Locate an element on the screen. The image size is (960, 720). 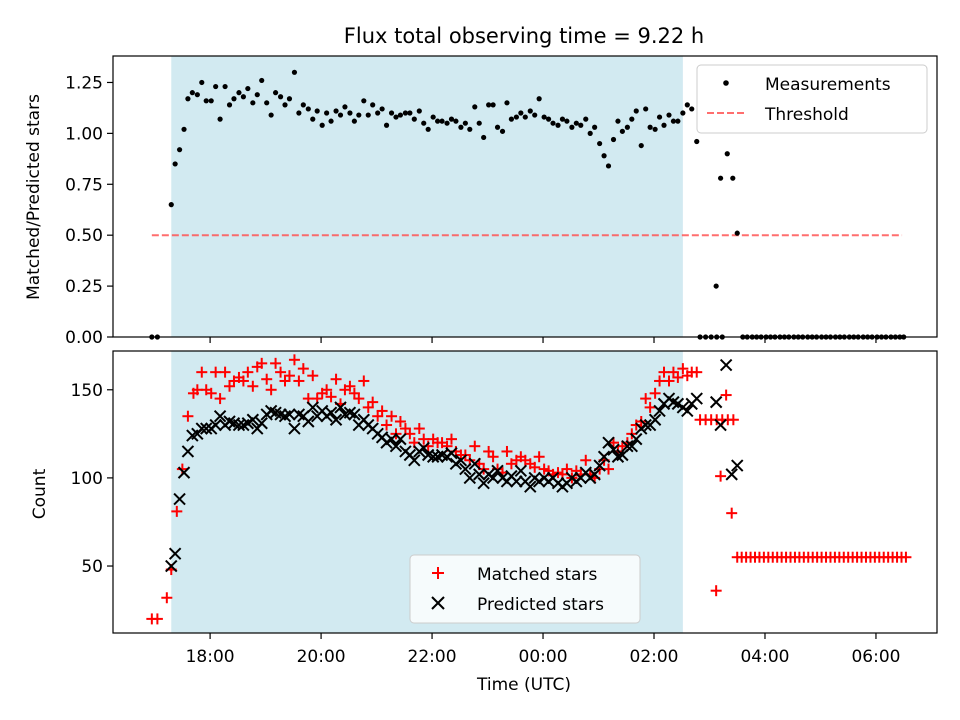
top-legend: Measurements Threshold is located at coordinates (812, 99).